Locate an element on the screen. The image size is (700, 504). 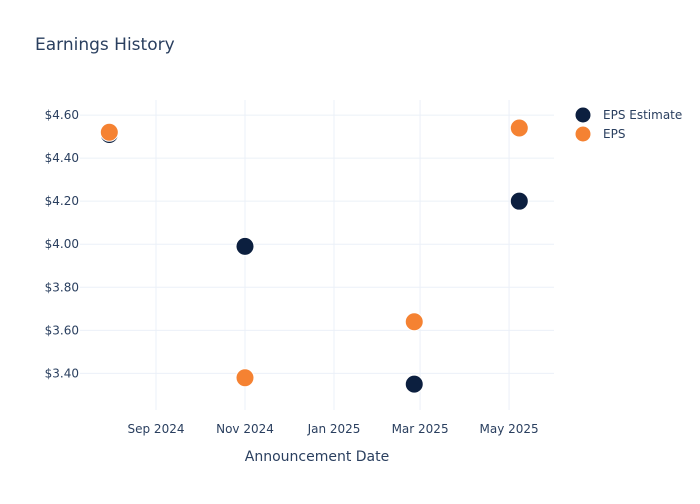
x-tick-label: Nov 2024 is located at coordinates (245, 429).